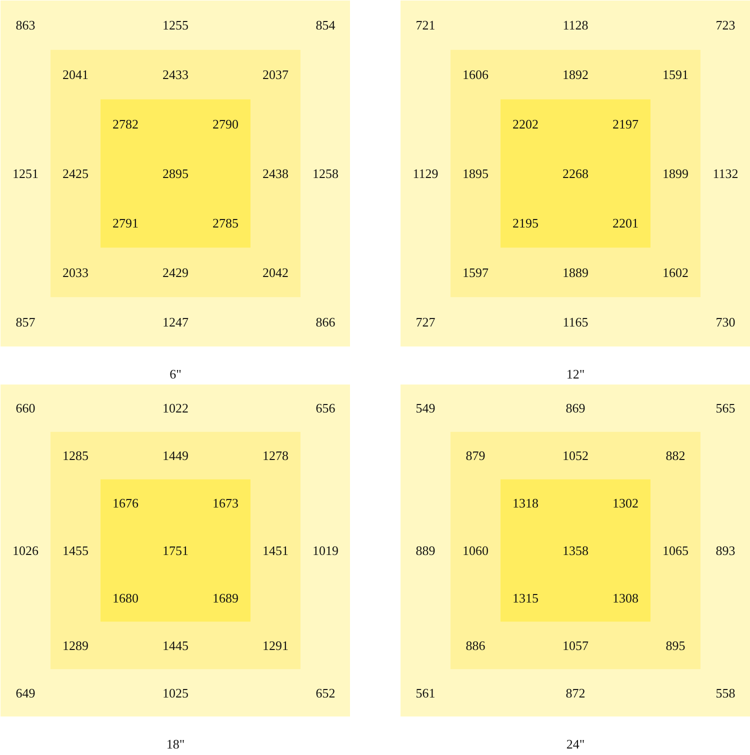 The width and height of the screenshot is (750, 755). What do you see at coordinates (125, 222) in the screenshot?
I see `data-label: 2791` at bounding box center [125, 222].